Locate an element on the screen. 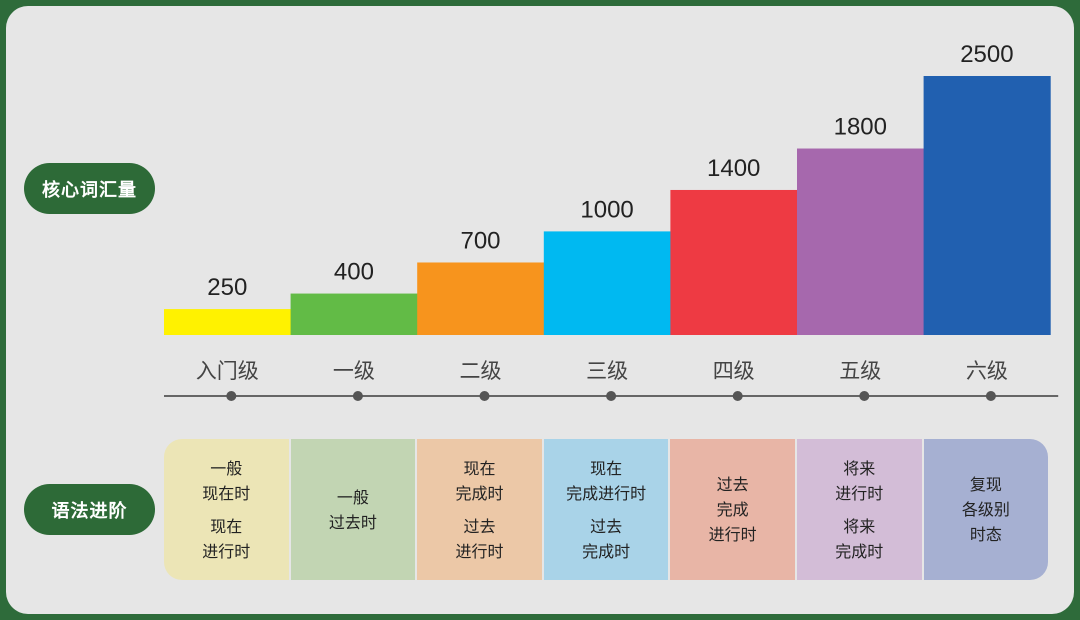 The height and width of the screenshot is (620, 1080). bar-value-label: 250 is located at coordinates (227, 287).